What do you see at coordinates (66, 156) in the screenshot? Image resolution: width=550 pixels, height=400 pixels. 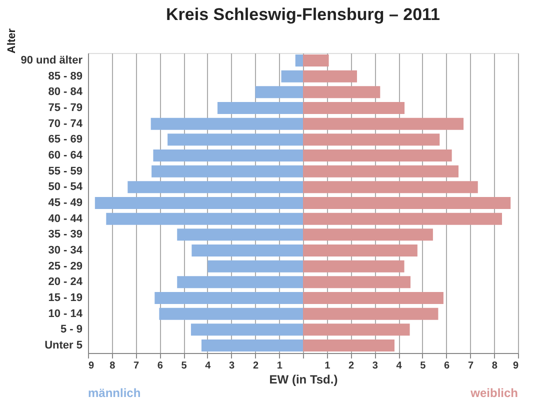 I see `y-tick-label: 60 - 64` at bounding box center [66, 156].